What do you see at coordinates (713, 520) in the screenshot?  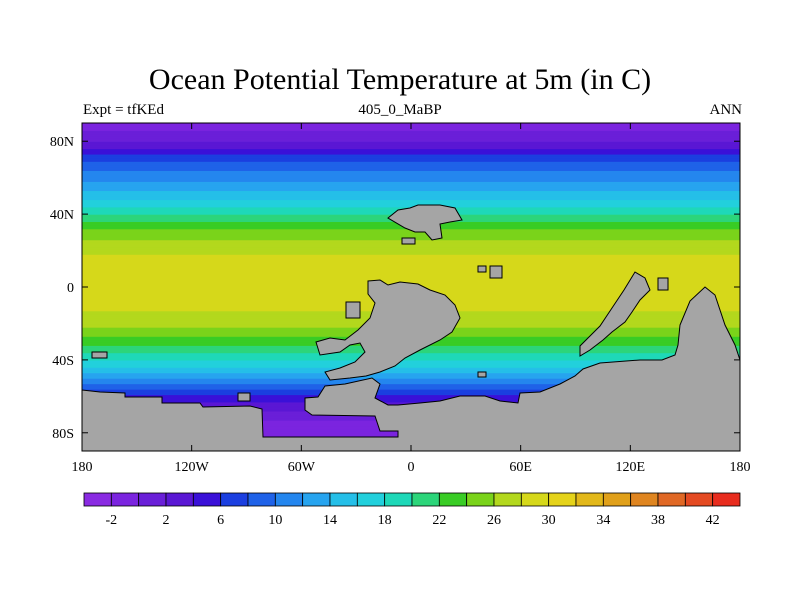 I see `colorbar-label: 42` at bounding box center [713, 520].